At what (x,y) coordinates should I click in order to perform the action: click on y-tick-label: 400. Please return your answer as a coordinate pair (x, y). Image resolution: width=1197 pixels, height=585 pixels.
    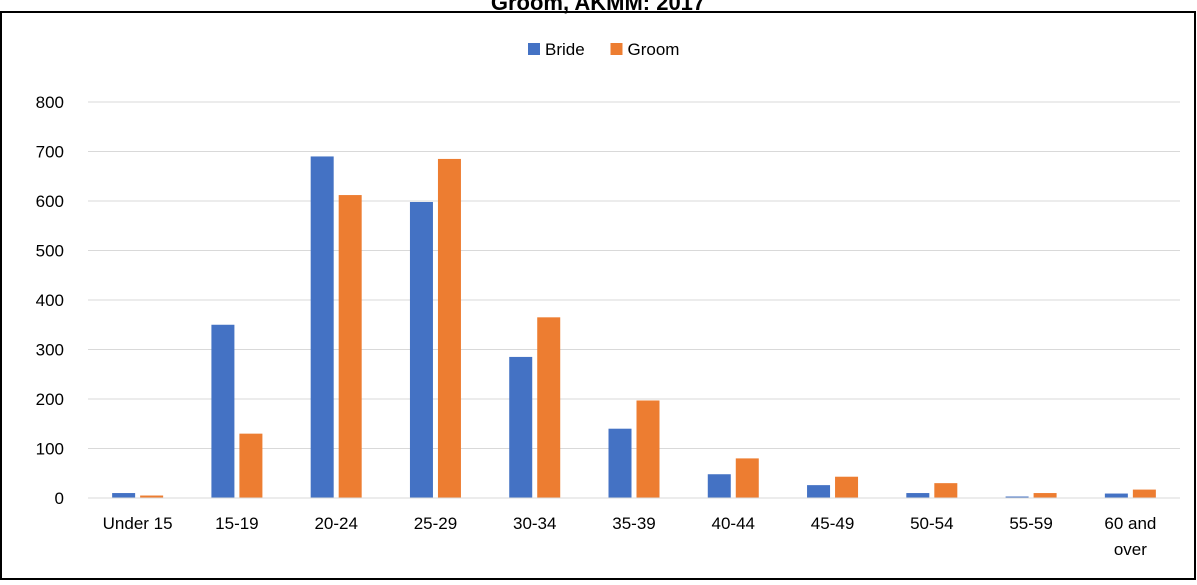
    Looking at the image, I should click on (50, 300).